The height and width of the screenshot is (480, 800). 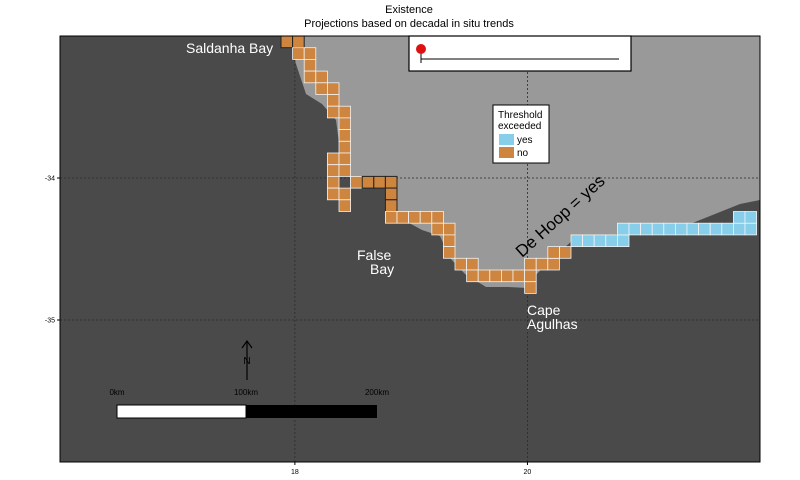 I want to click on inset-frame, so click(x=520, y=53).